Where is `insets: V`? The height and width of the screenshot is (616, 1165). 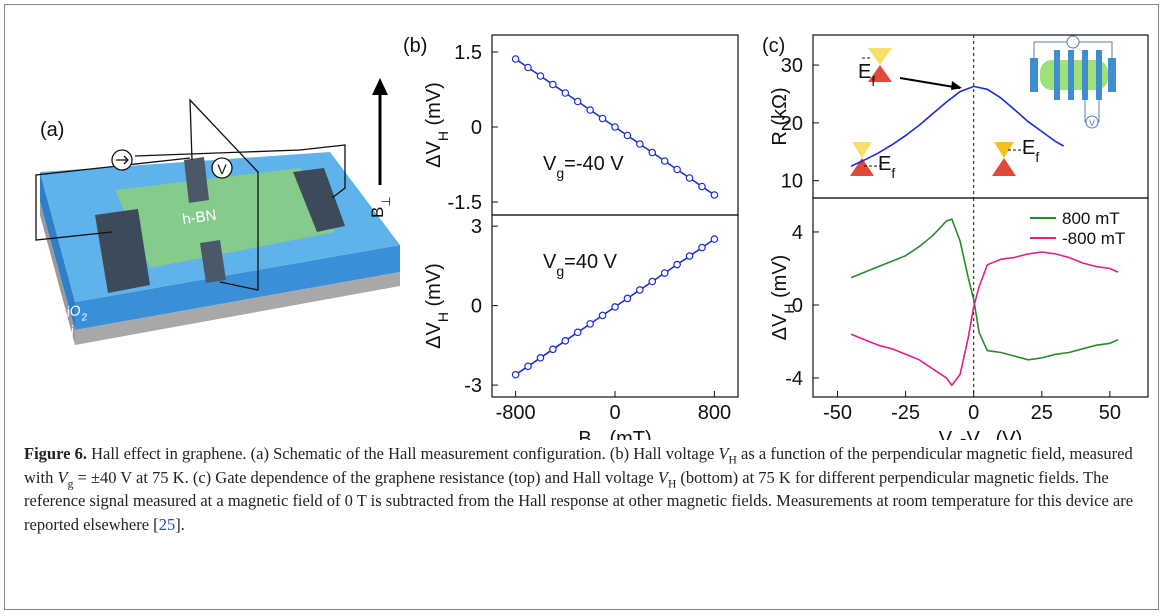
insets: V is located at coordinates (983, 105).